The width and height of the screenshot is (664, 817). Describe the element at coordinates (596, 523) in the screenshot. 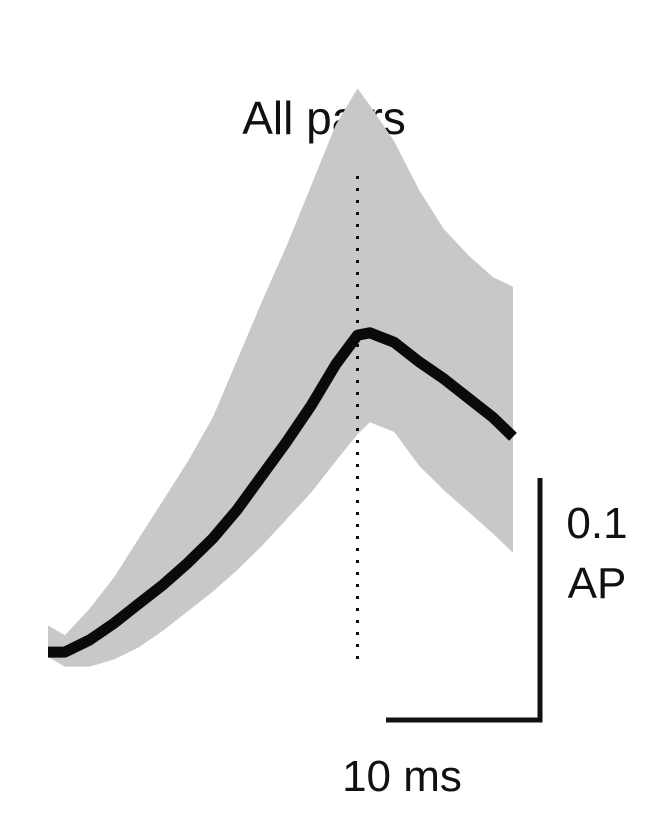

I see `y-scale-bar-label-value: 0.1` at that location.